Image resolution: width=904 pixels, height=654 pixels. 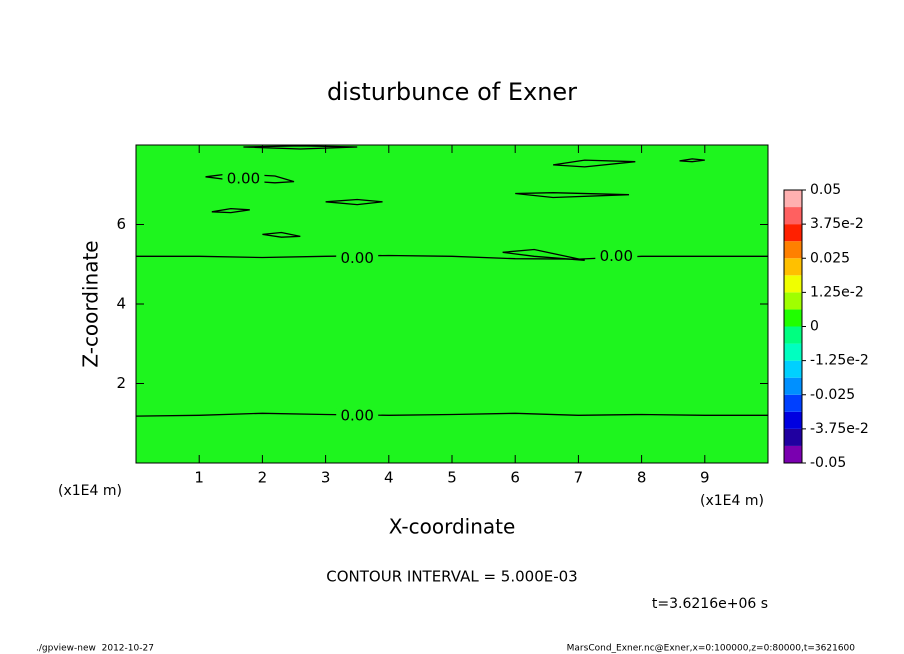 I want to click on colorbar-tick-label: 0.025, so click(x=830, y=258).